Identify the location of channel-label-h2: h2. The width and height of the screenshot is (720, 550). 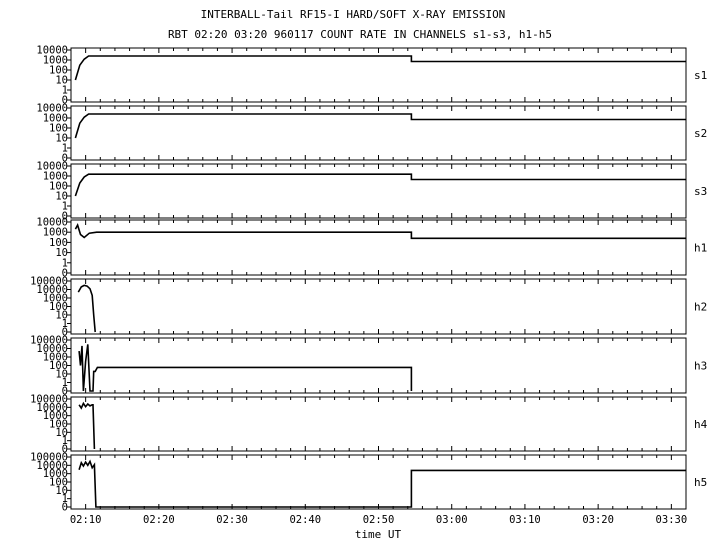
(700, 307).